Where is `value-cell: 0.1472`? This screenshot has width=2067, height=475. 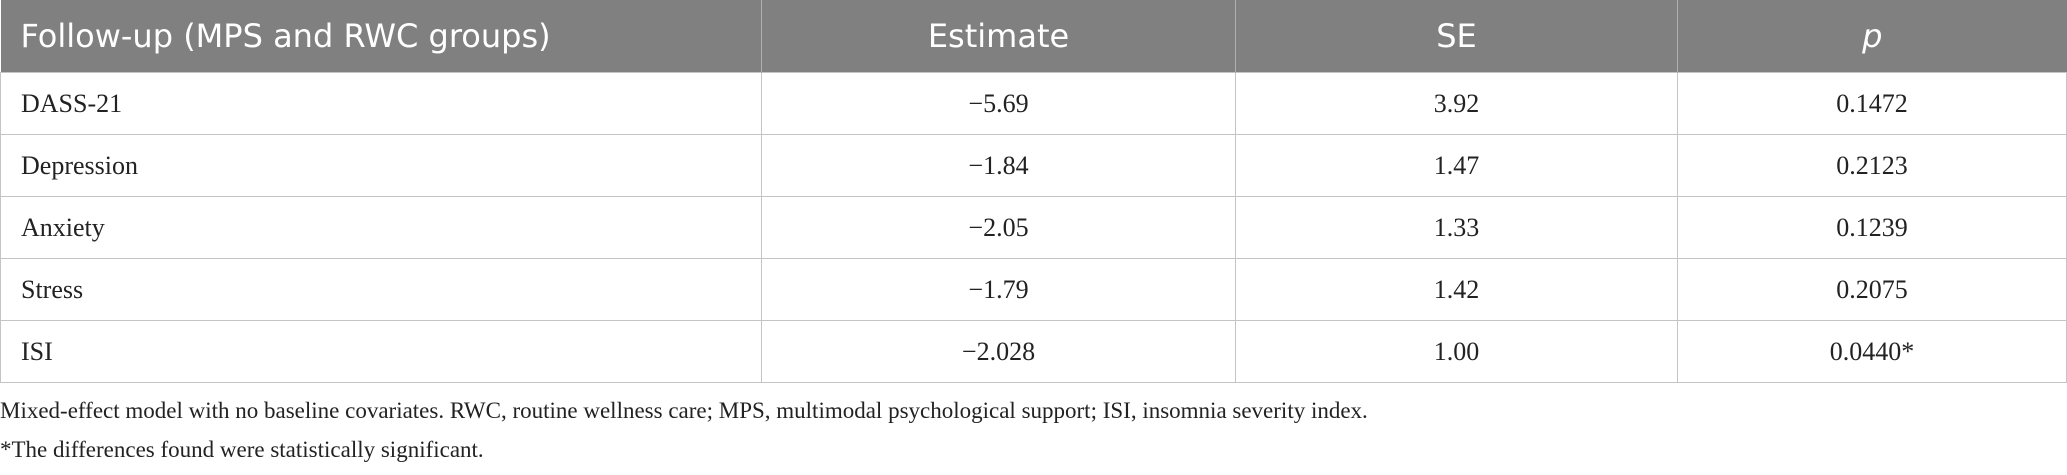 value-cell: 0.1472 is located at coordinates (1872, 103).